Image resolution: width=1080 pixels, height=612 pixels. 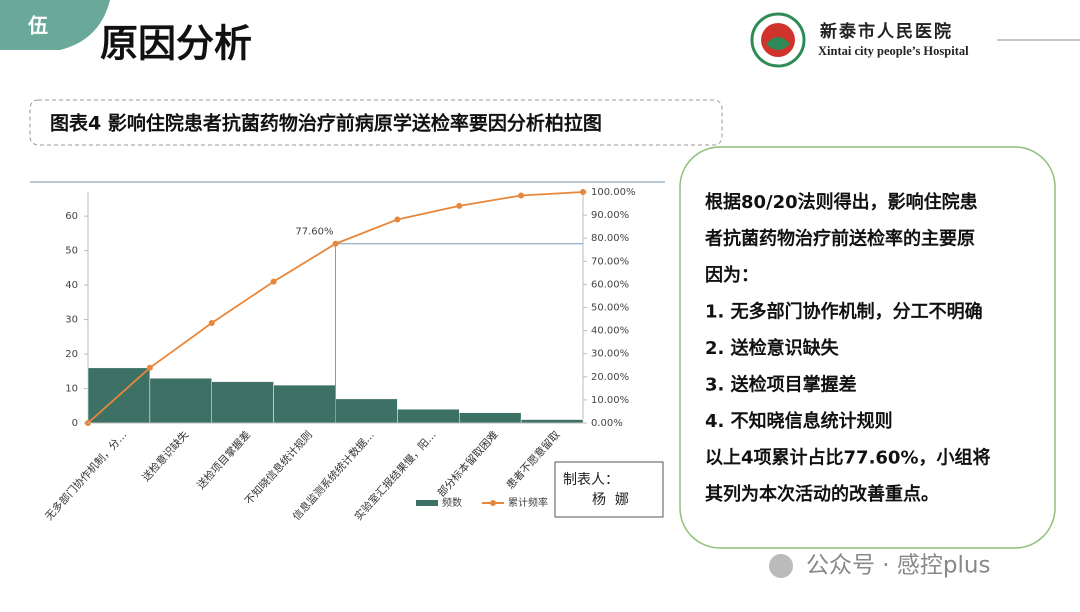 I want to click on hospital-name: 新泰市人民医院, so click(x=886, y=31).